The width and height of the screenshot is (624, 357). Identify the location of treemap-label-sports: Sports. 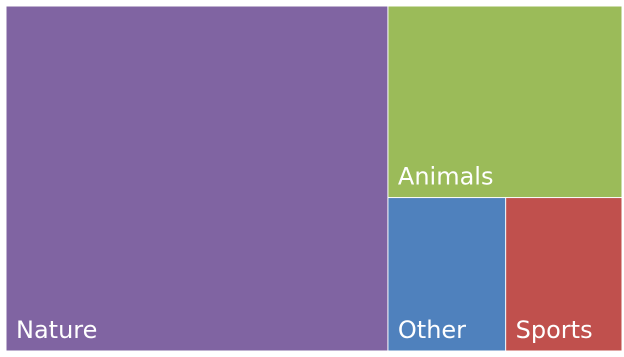
(554, 330).